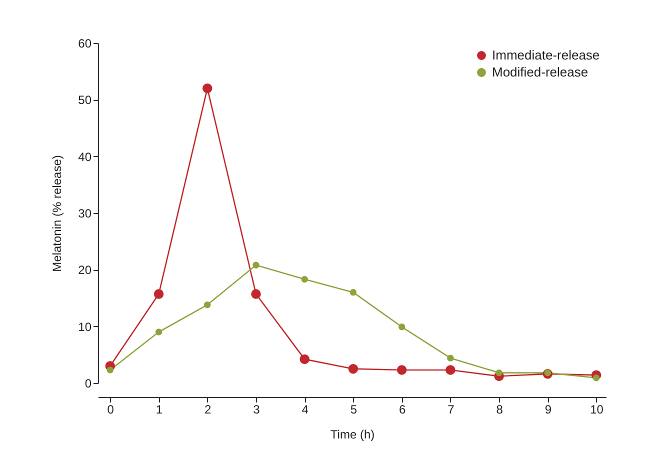 This screenshot has width=654, height=456. What do you see at coordinates (402, 409) in the screenshot?
I see `x-tick-label: 6` at bounding box center [402, 409].